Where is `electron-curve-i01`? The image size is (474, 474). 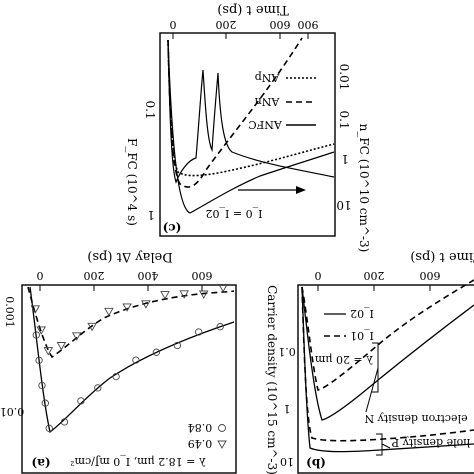
electron-curve-i01 is located at coordinates (387, 335).